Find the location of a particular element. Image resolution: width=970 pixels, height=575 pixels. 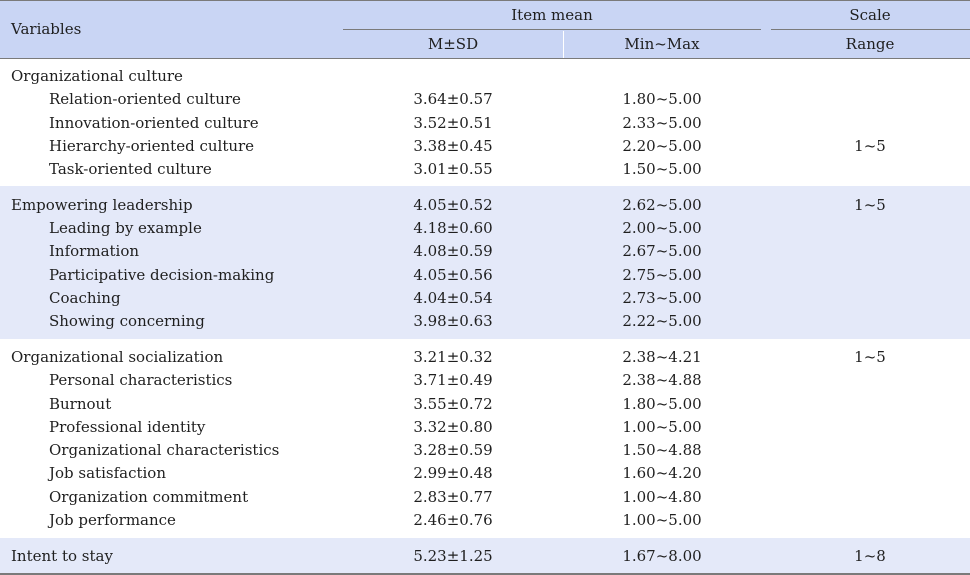

item-msd: 3.98±0.63 is located at coordinates (453, 321).